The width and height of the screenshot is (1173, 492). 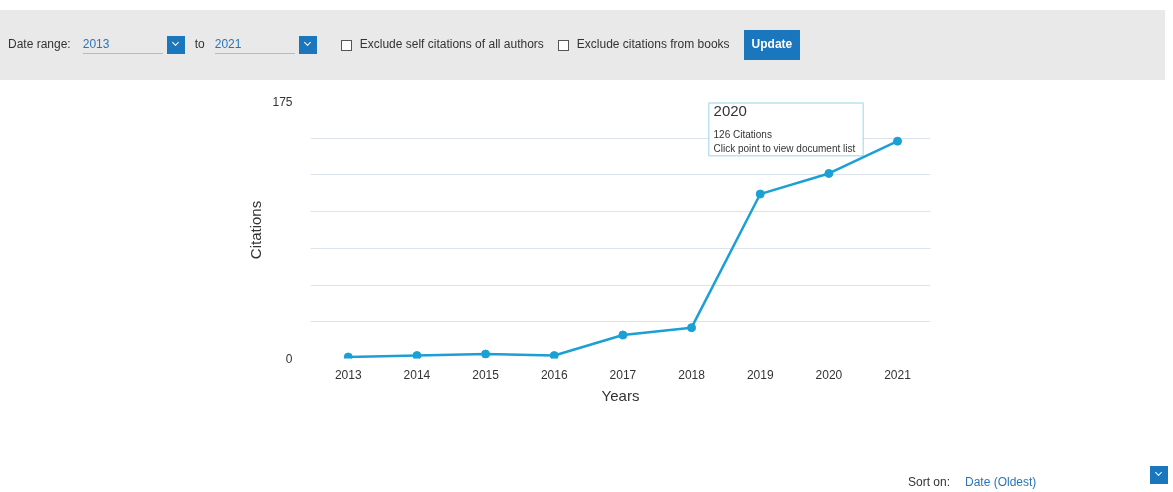 I want to click on text: 2013, so click(x=122, y=45).